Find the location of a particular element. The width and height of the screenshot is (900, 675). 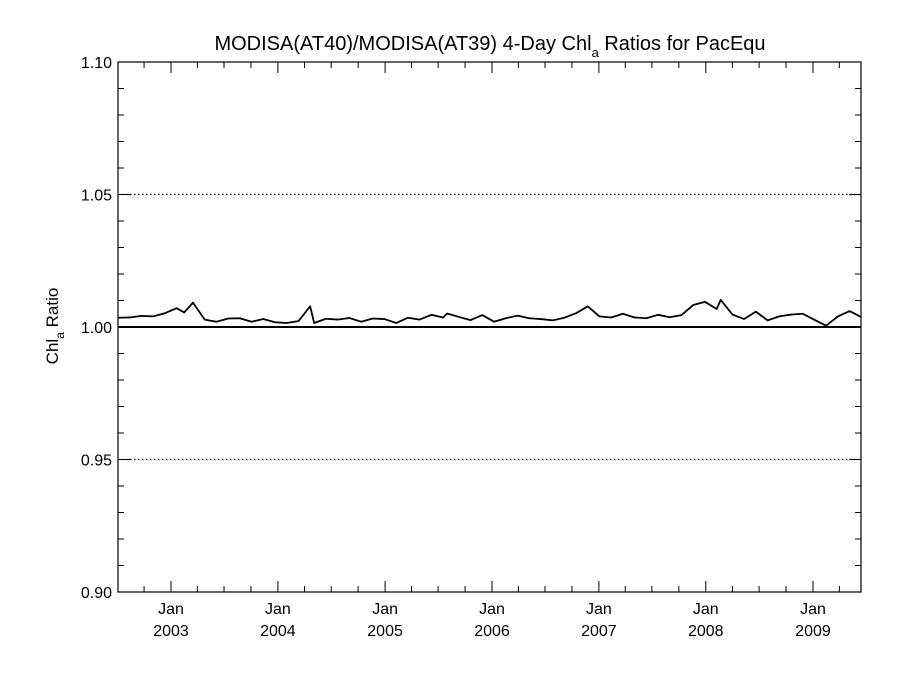

ratio-series-line is located at coordinates (489, 313).